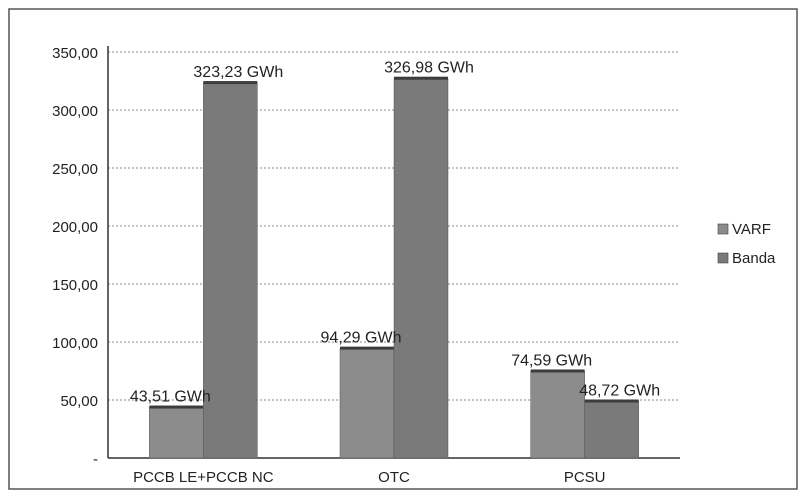 Image resolution: width=808 pixels, height=498 pixels. Describe the element at coordinates (551, 360) in the screenshot. I see `data-label: 74,59 GWh` at that location.